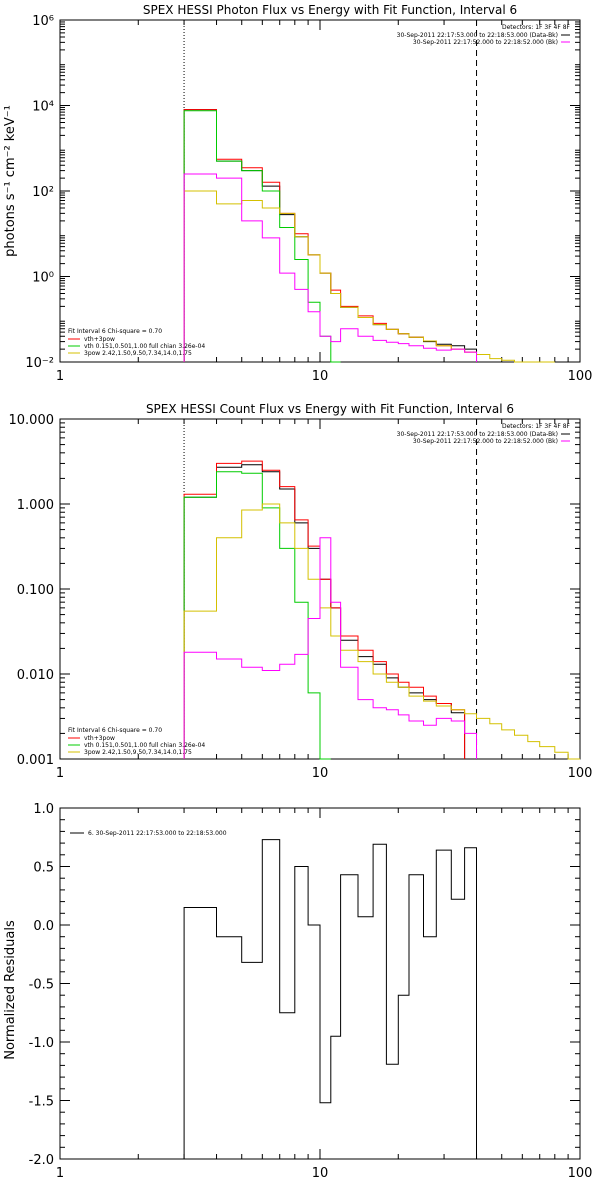 The image size is (600, 1204). I want to click on count-flux-fit-3pow-label: 3pow 2.42,1.50,9.50,7.34,14.0,1.75, so click(138, 752).